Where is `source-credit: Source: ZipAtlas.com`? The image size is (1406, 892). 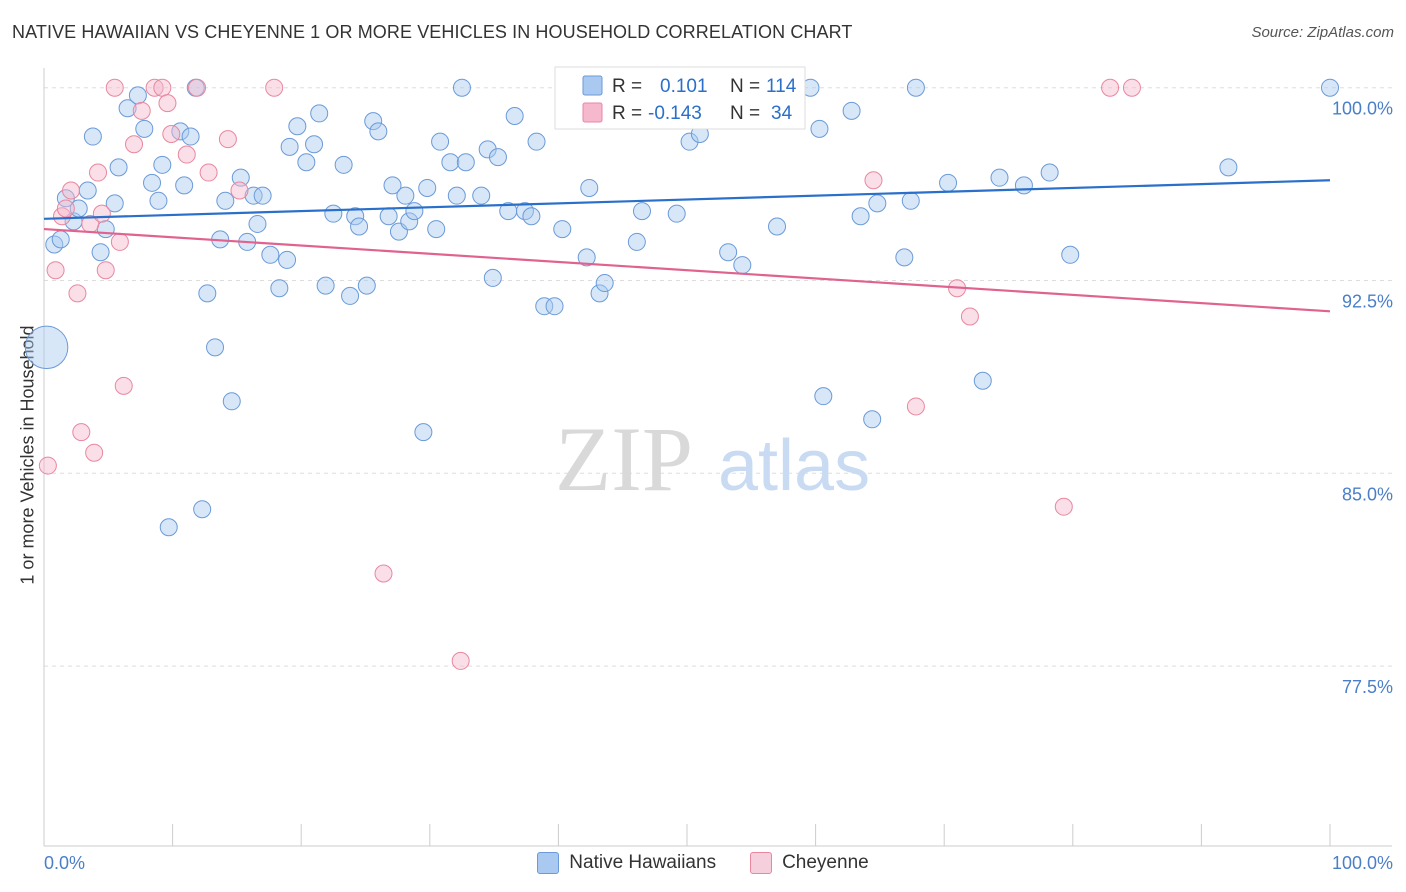 source-credit: Source: ZipAtlas.com is located at coordinates (1322, 32).